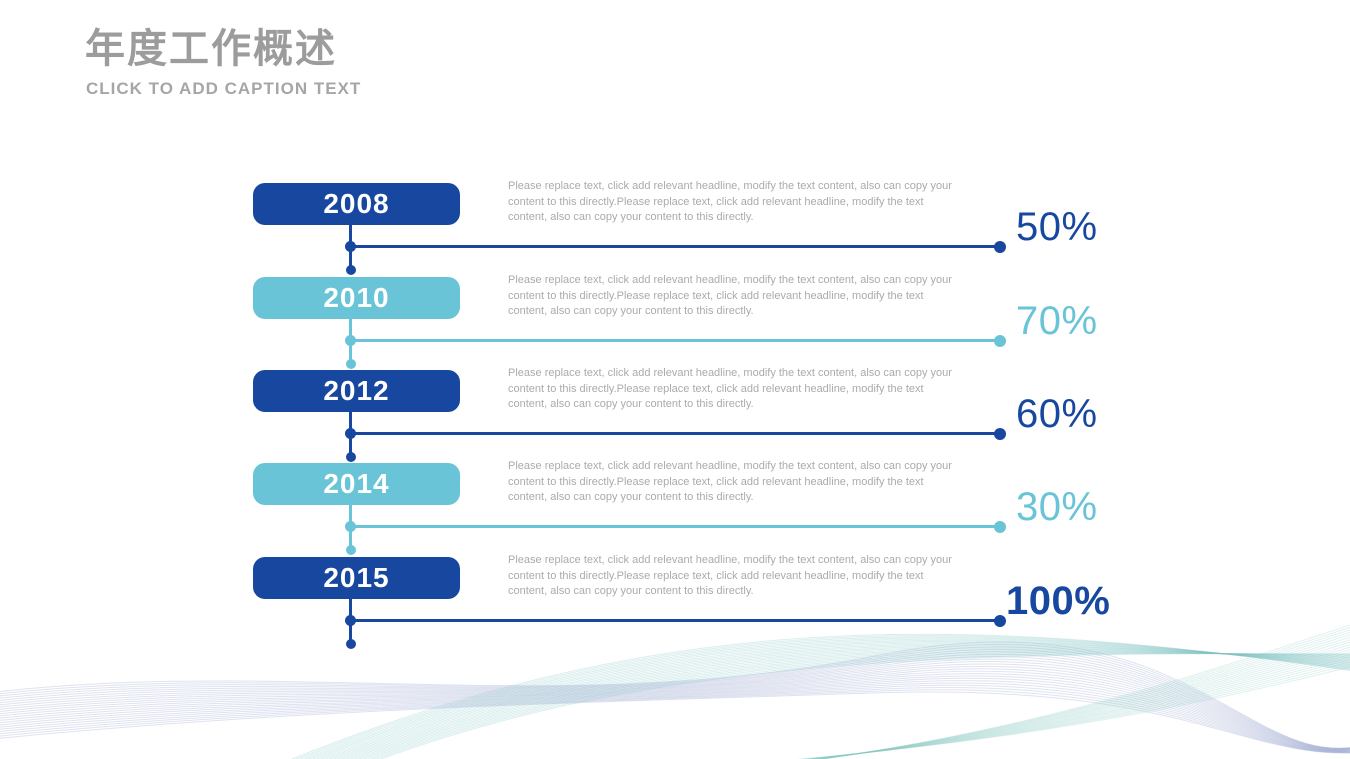 The image size is (1350, 759). What do you see at coordinates (356, 578) in the screenshot?
I see `year-badge: 2015` at bounding box center [356, 578].